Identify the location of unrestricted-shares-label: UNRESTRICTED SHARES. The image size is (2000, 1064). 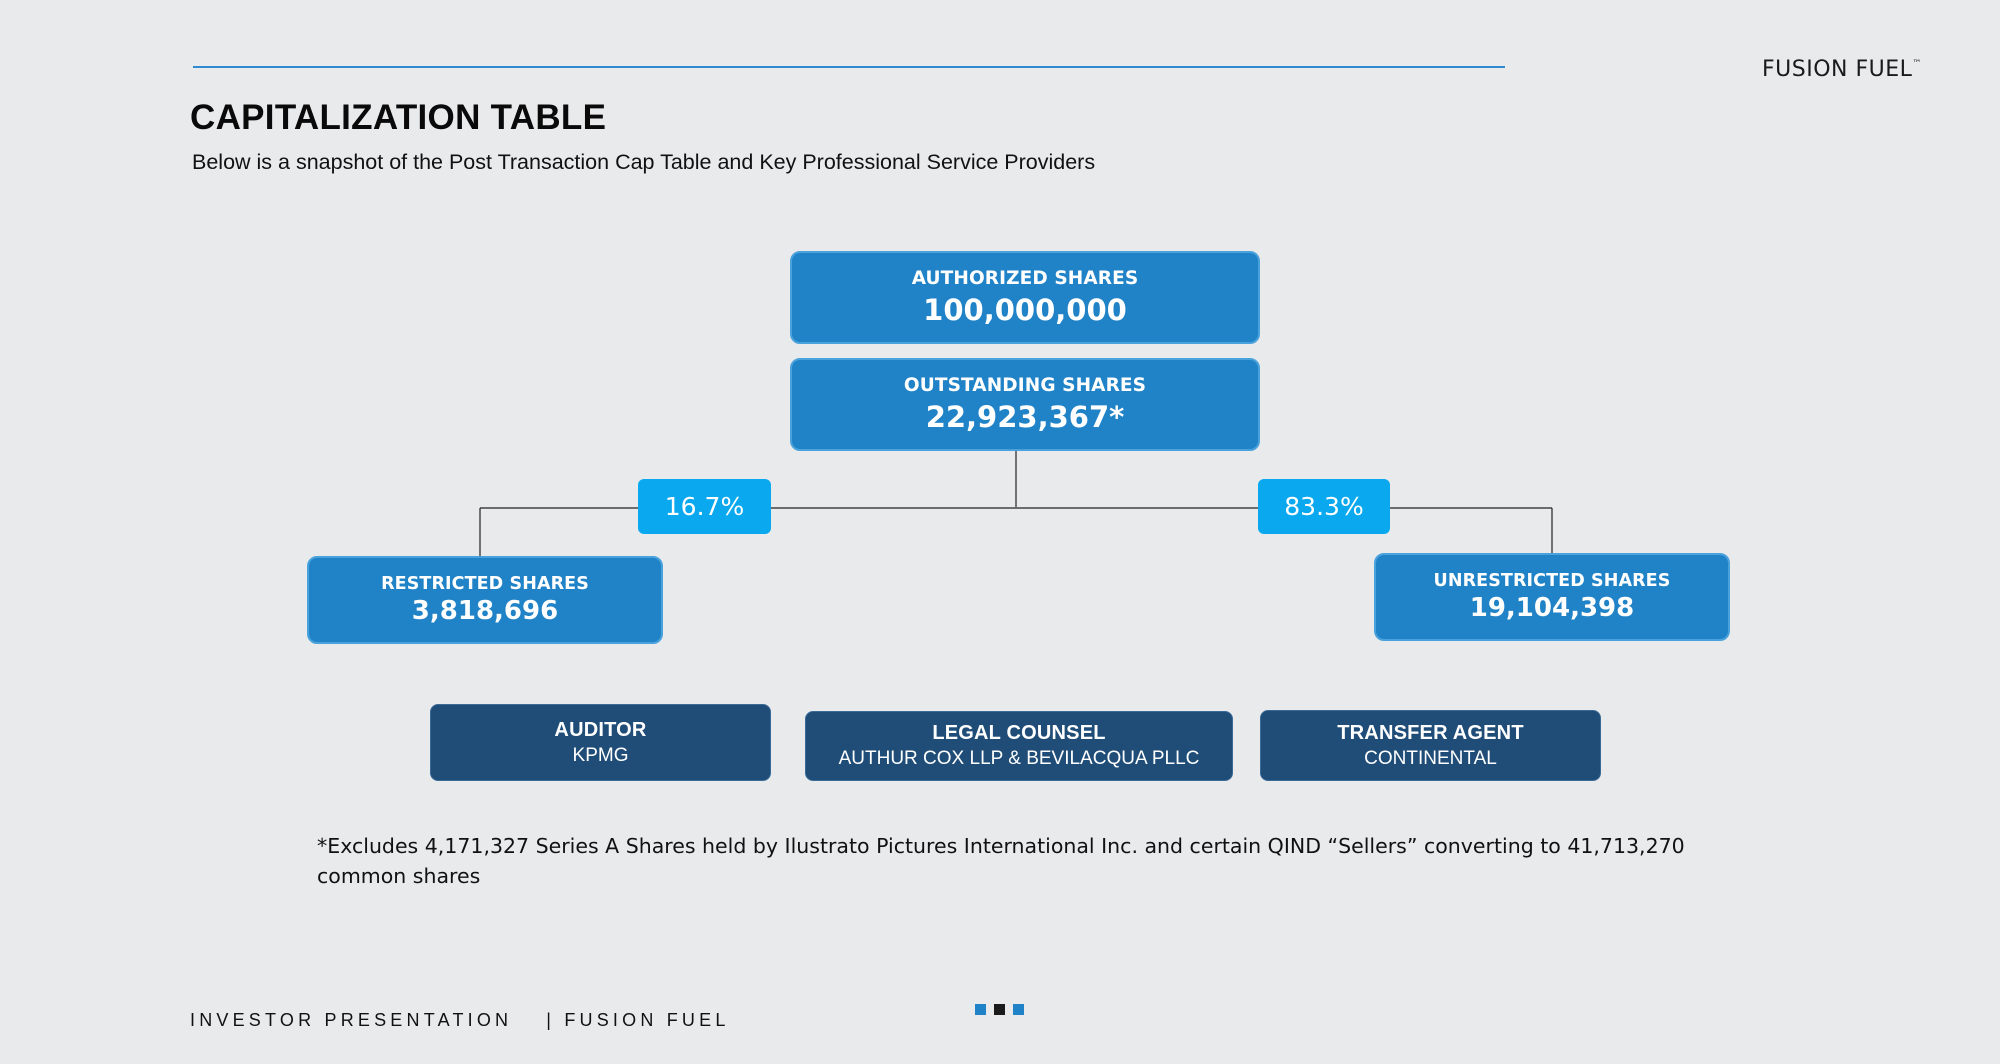
(1552, 581).